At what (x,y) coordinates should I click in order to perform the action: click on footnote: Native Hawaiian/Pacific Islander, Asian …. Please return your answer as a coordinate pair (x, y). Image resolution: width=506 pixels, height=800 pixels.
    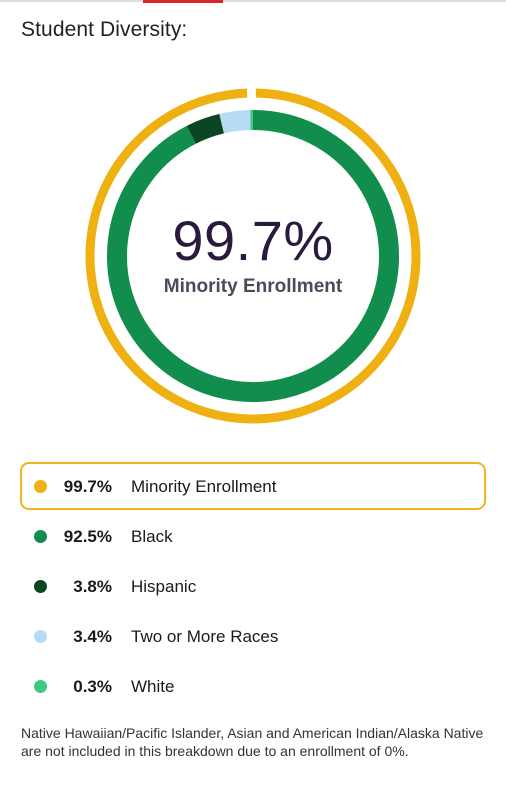
    Looking at the image, I should click on (252, 742).